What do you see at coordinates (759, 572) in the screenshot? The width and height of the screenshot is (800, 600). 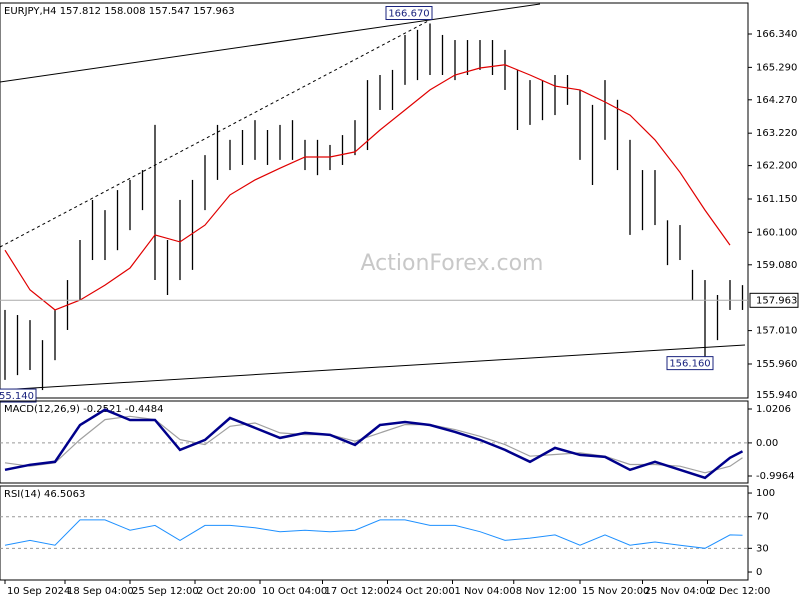 I see `y-tick-label: 0` at bounding box center [759, 572].